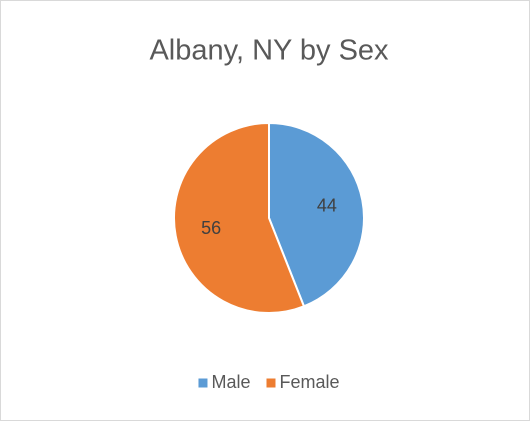 The image size is (530, 421). What do you see at coordinates (211, 228) in the screenshot?
I see `data-label: 56` at bounding box center [211, 228].